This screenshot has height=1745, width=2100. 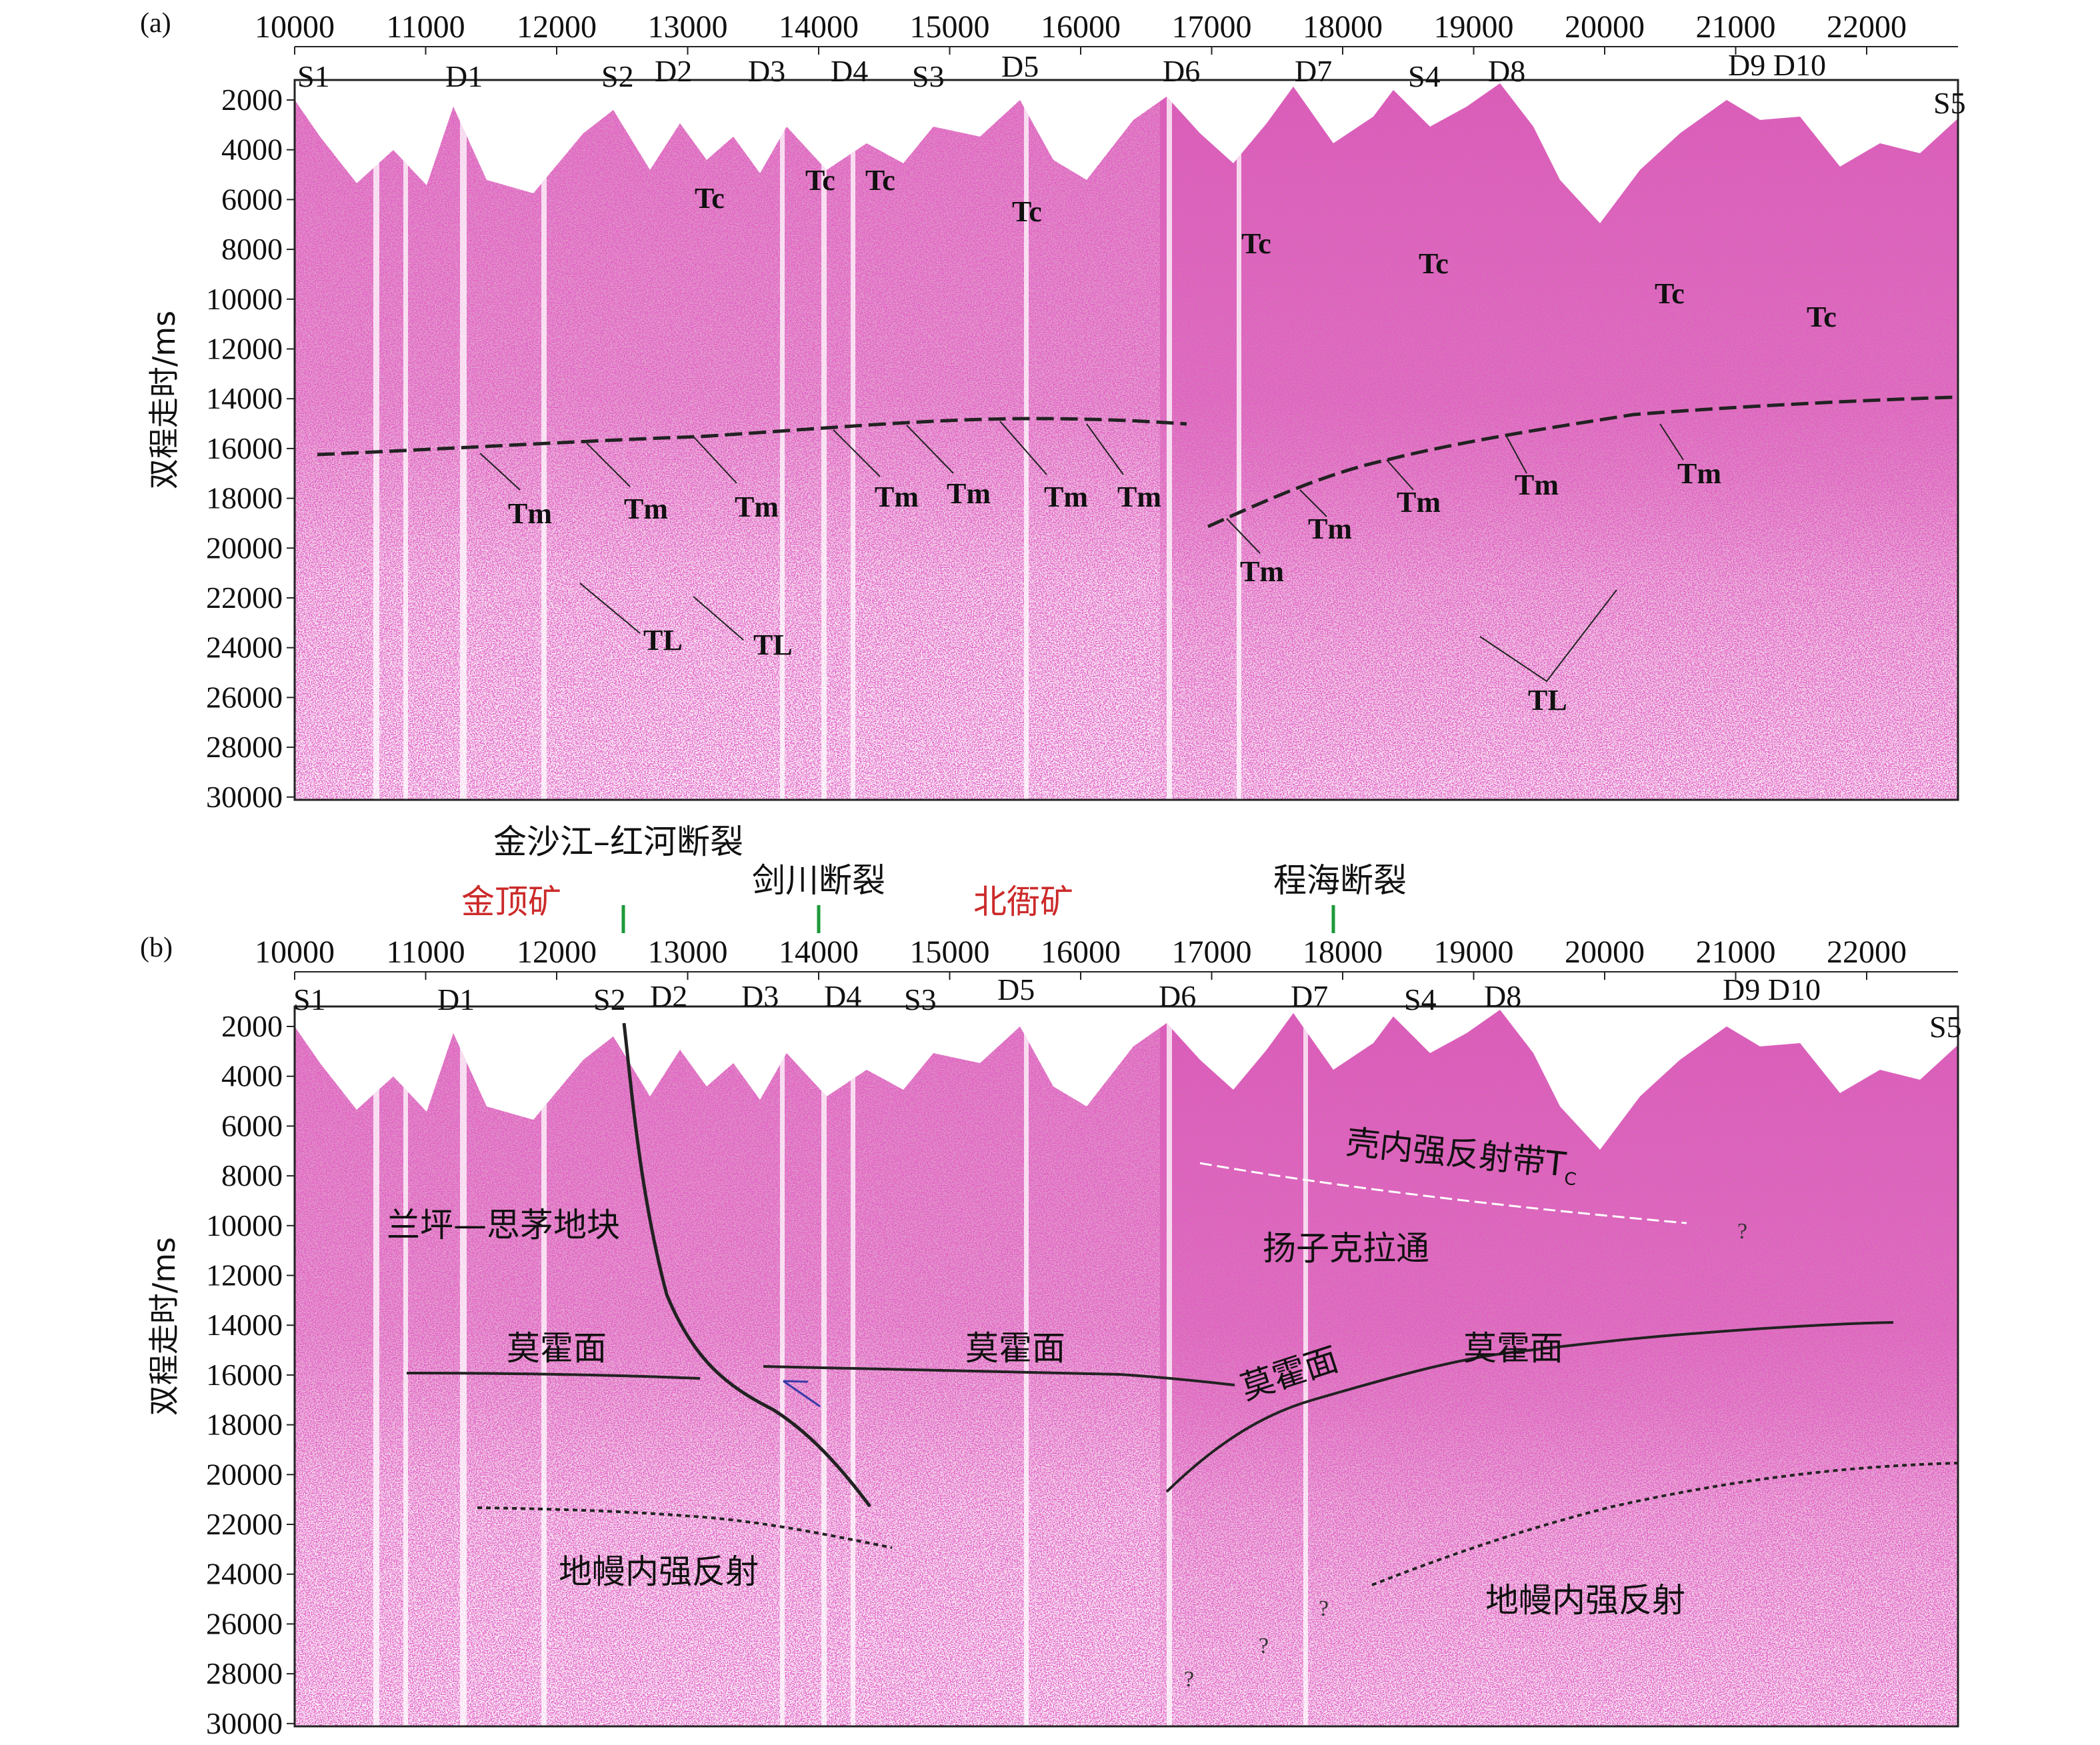 I want to click on panel-b-question-marks: ? ? ? ?, so click(x=1465, y=1455).